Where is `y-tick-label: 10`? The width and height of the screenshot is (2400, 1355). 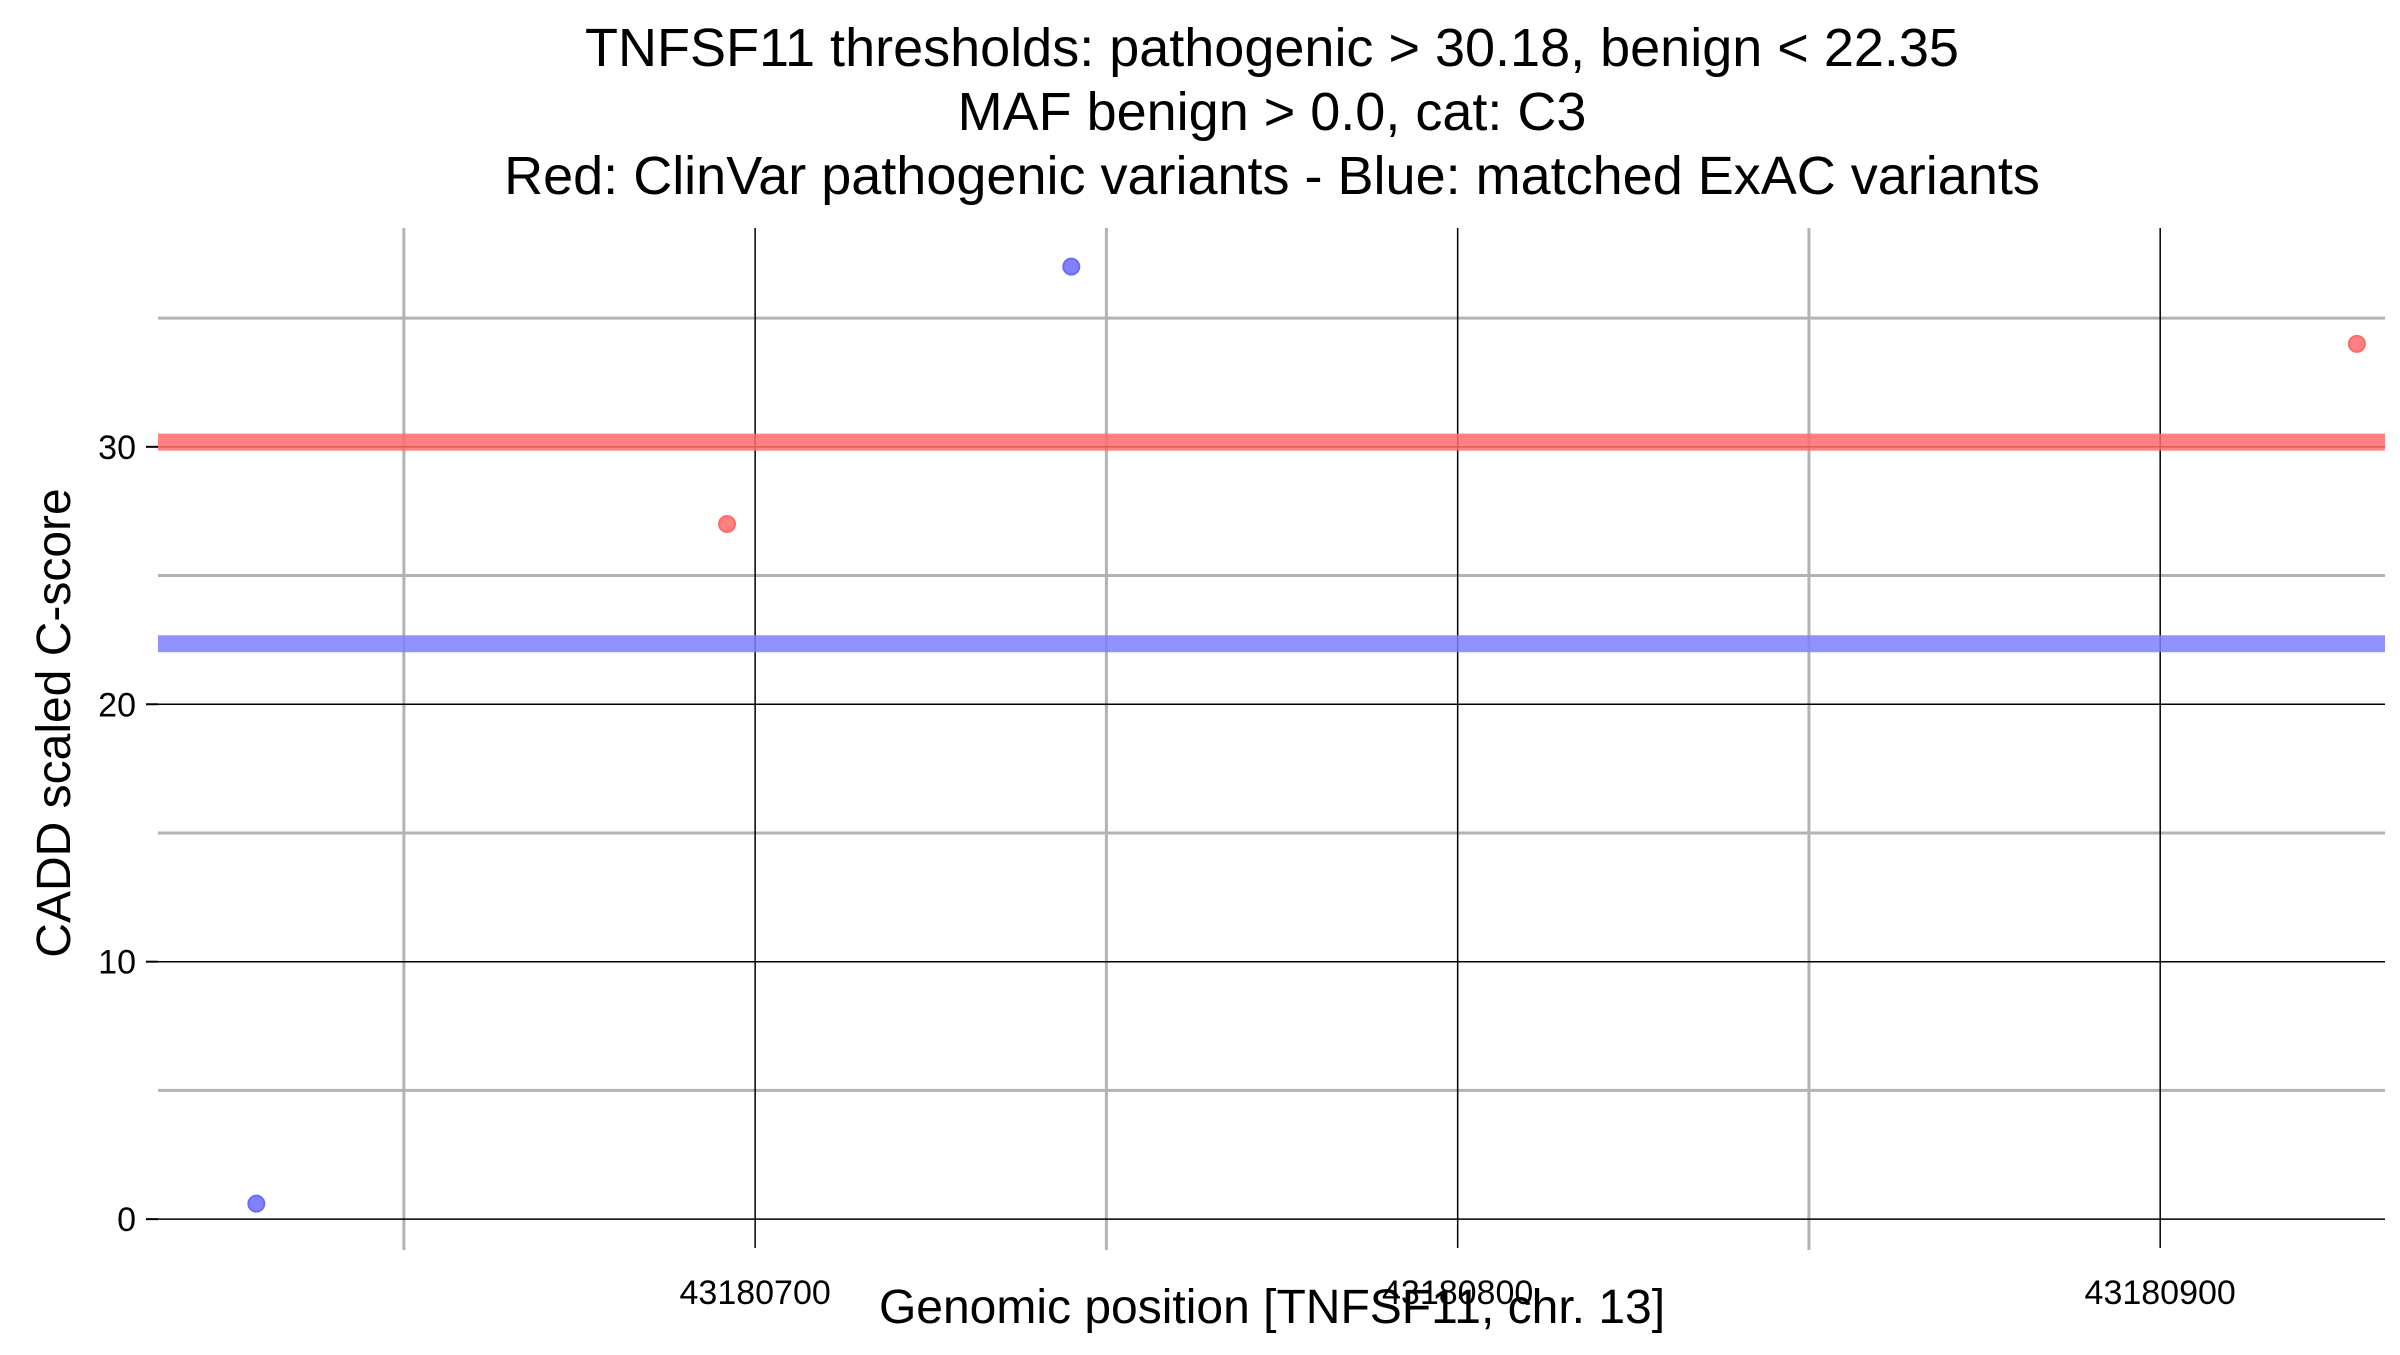 y-tick-label: 10 is located at coordinates (117, 963).